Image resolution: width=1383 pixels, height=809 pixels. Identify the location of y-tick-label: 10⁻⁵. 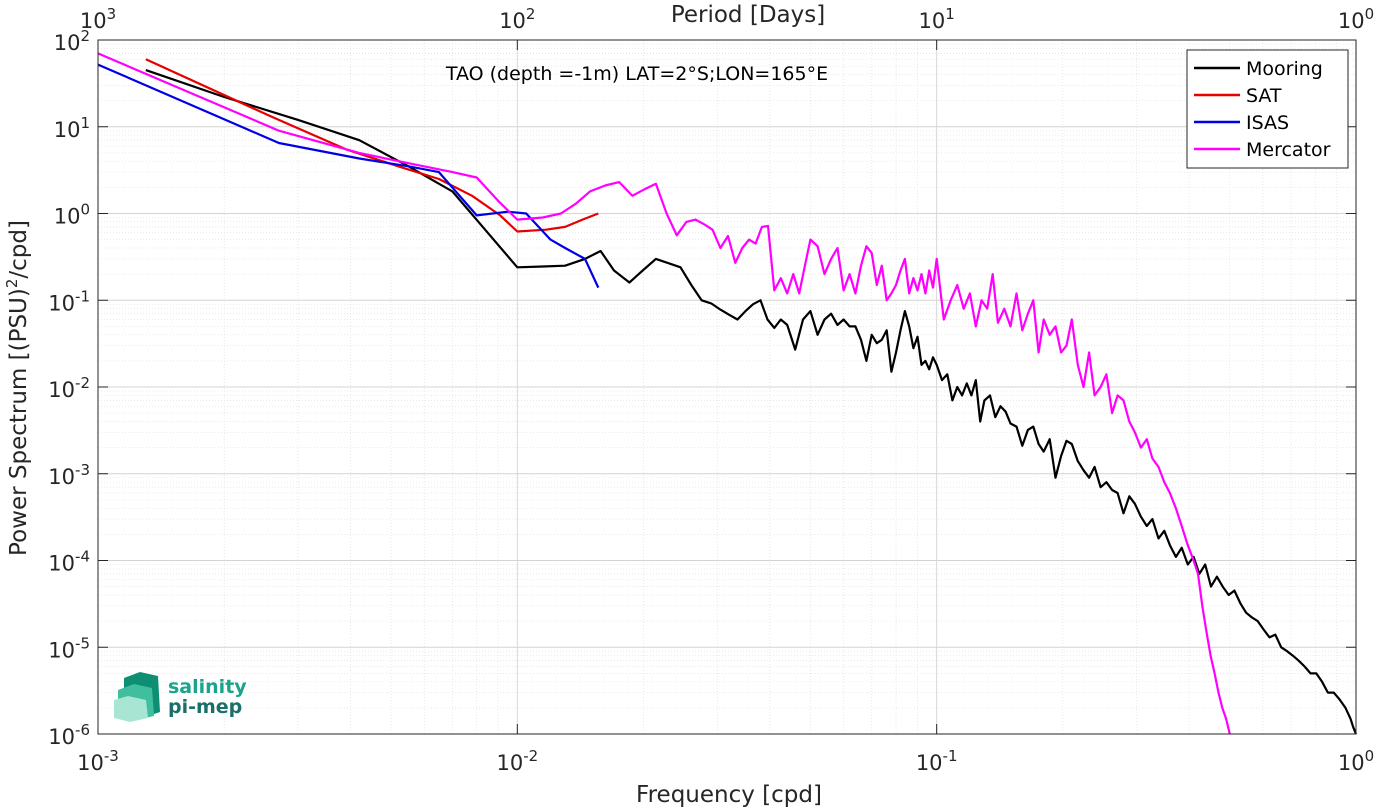
(69, 648).